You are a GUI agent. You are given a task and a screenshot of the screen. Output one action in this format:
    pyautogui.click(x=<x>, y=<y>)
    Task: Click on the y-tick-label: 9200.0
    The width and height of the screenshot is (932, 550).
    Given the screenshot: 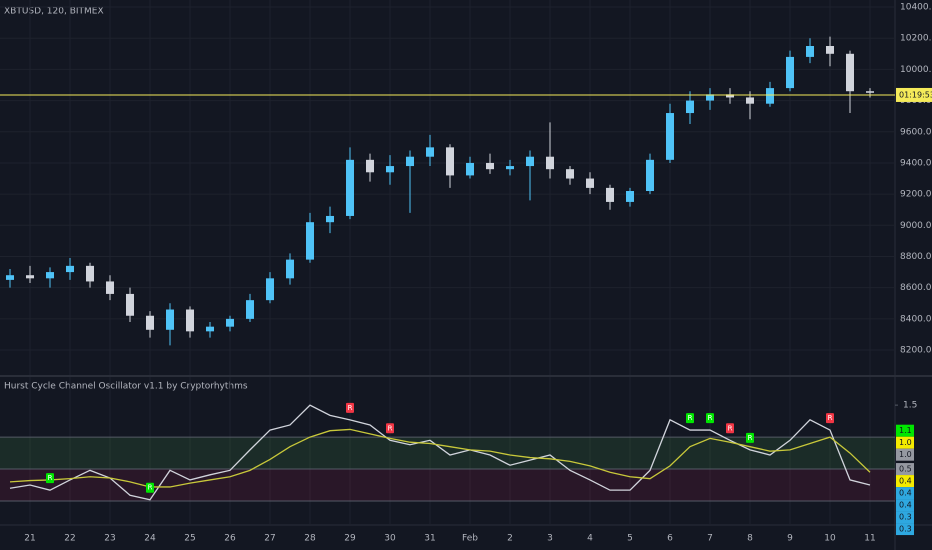 What is the action you would take?
    pyautogui.click(x=916, y=195)
    